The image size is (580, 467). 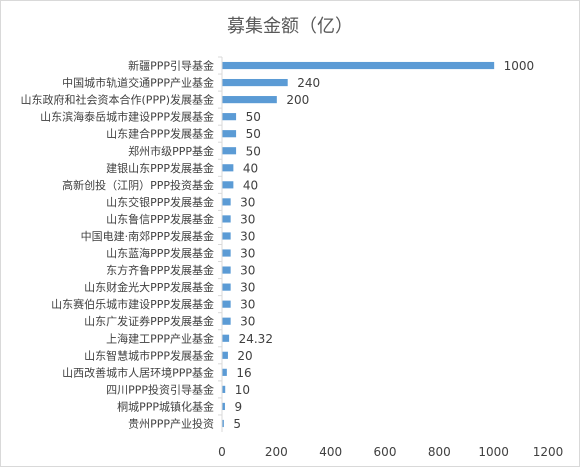 What do you see at coordinates (308, 83) in the screenshot?
I see `data-label: 240` at bounding box center [308, 83].